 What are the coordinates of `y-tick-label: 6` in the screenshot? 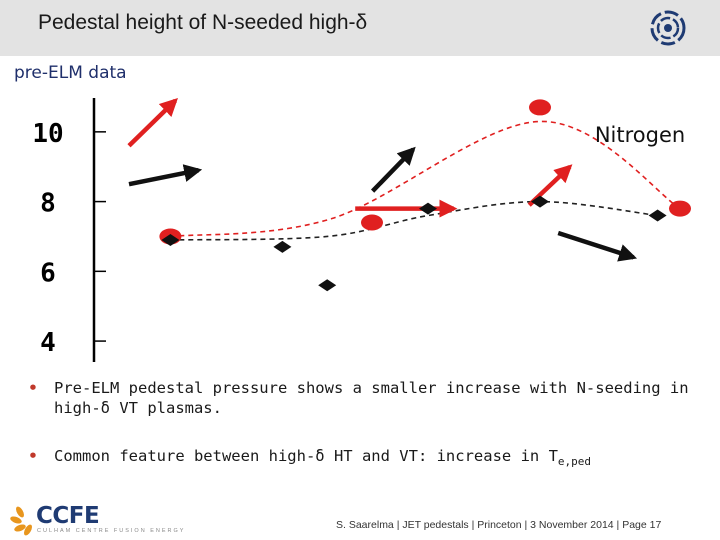 It's located at (48, 273).